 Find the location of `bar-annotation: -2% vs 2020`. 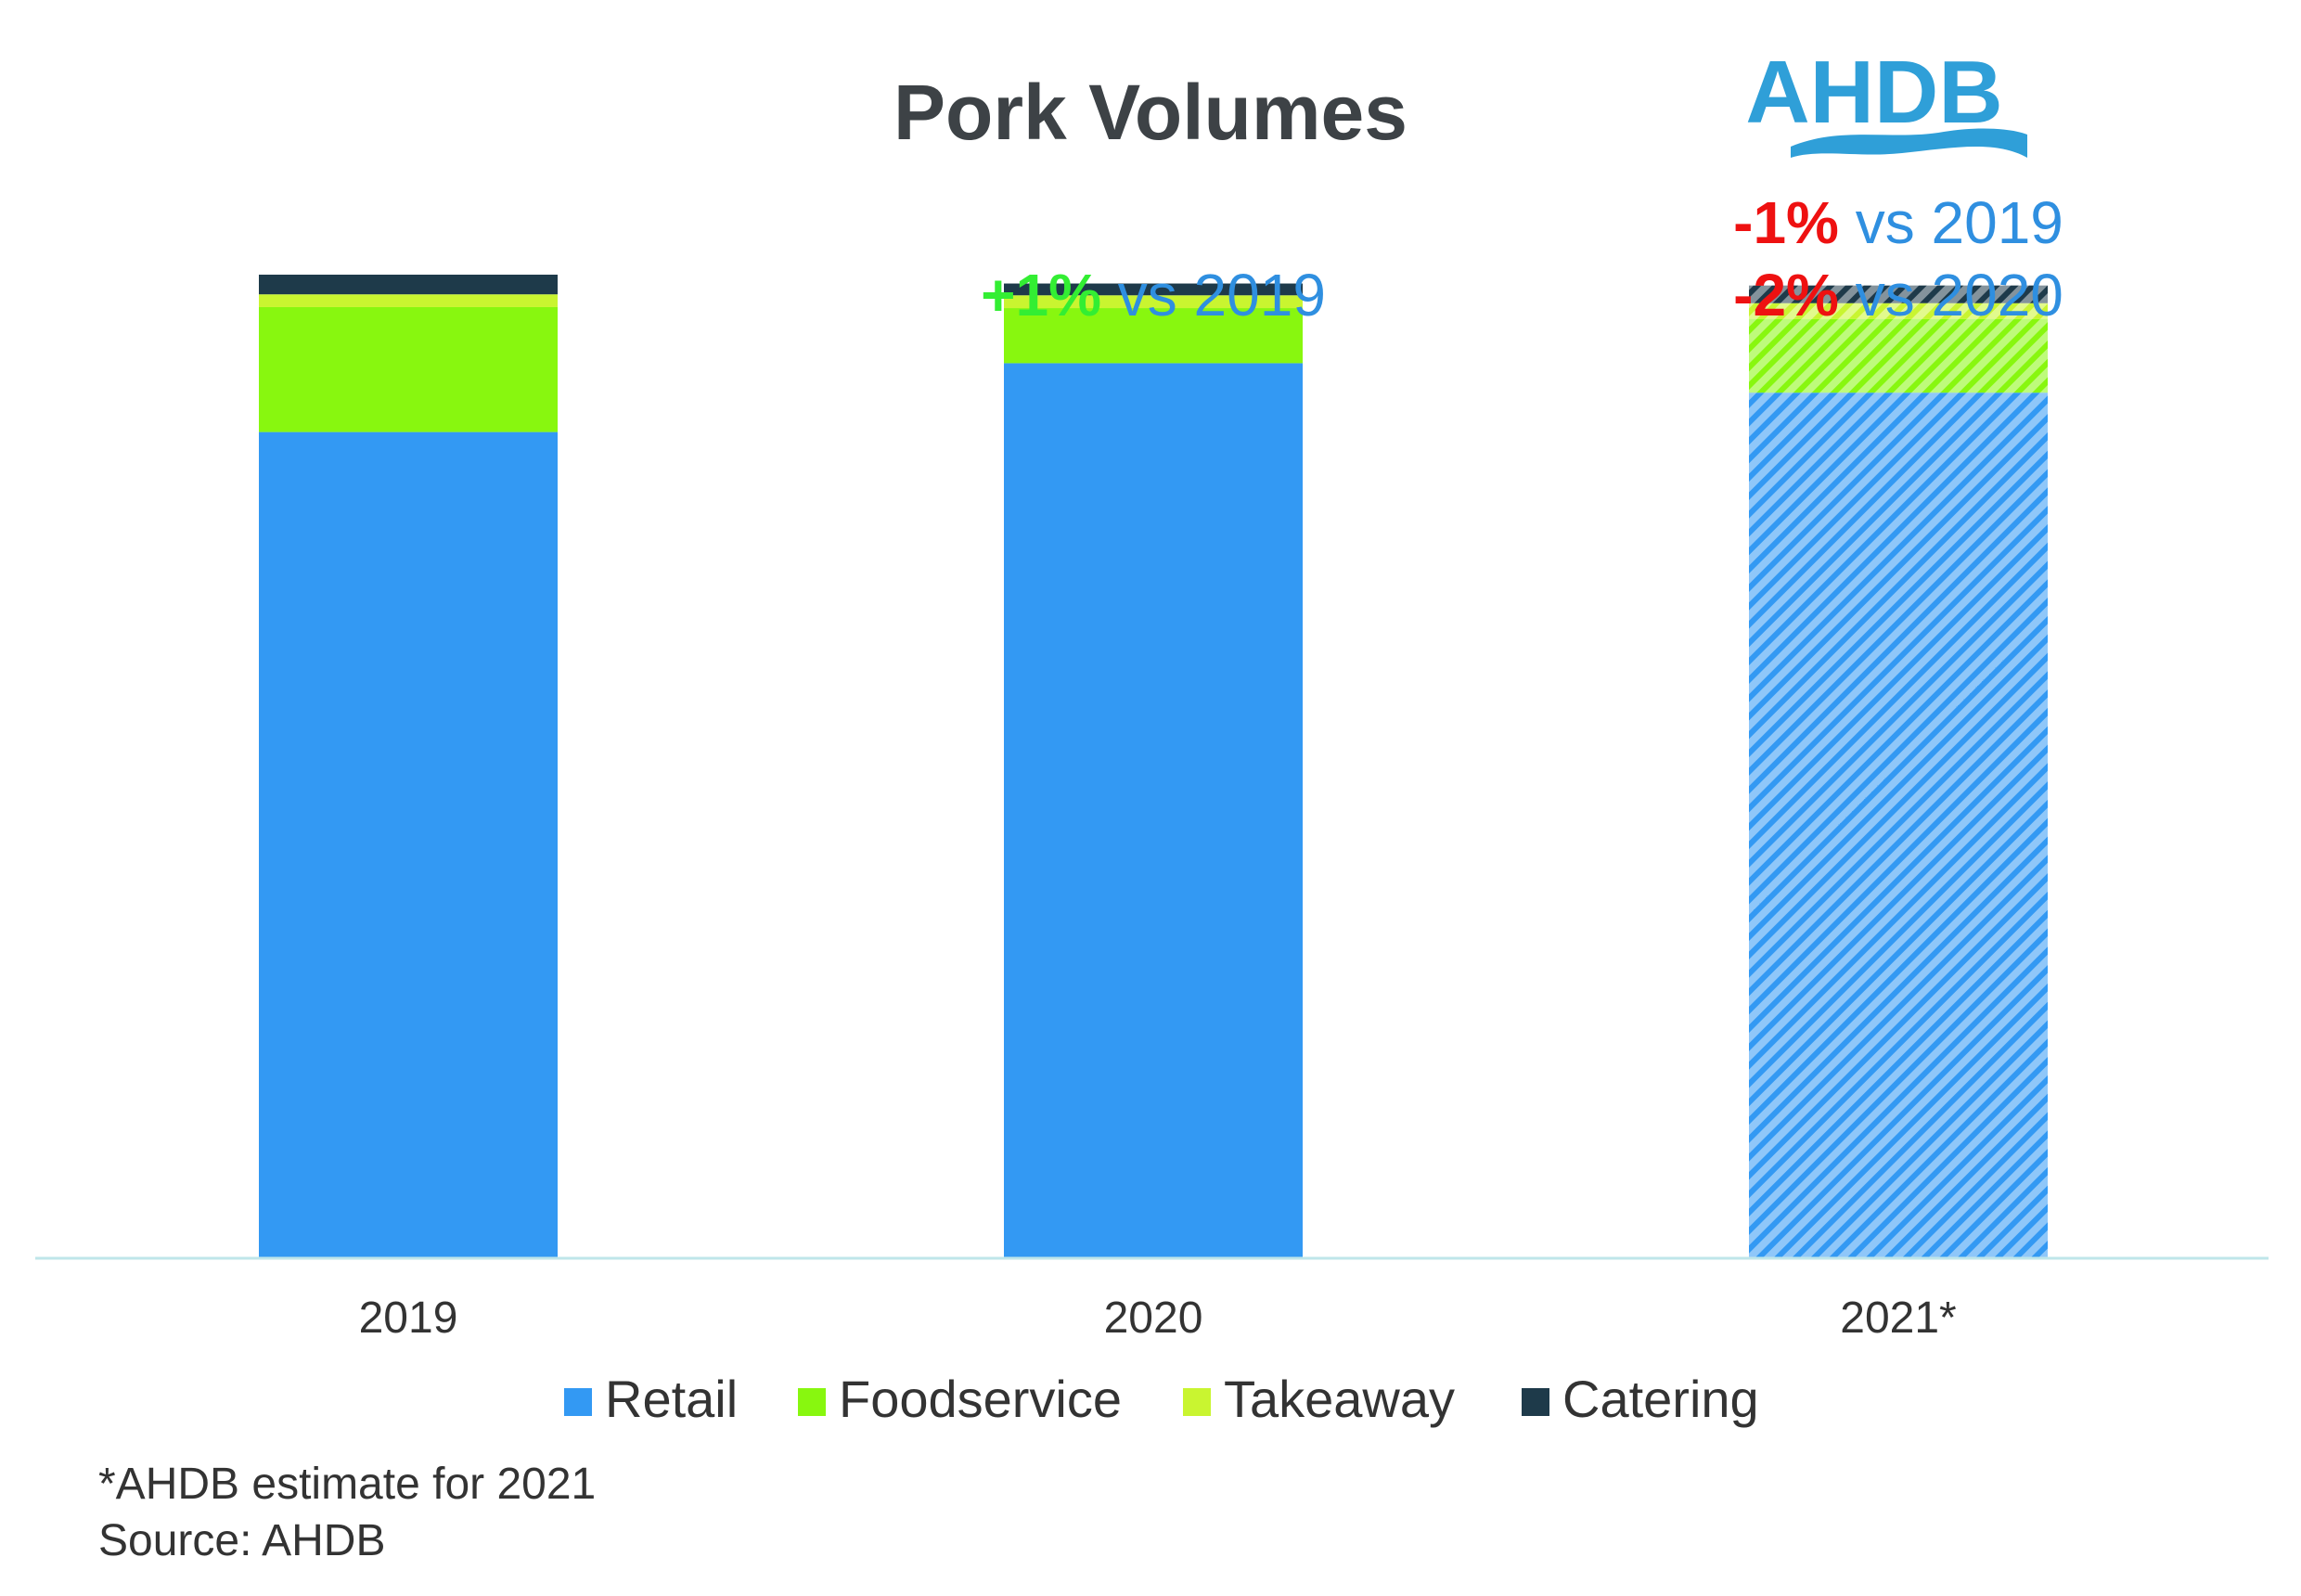

bar-annotation: -2% vs 2020 is located at coordinates (1898, 295).